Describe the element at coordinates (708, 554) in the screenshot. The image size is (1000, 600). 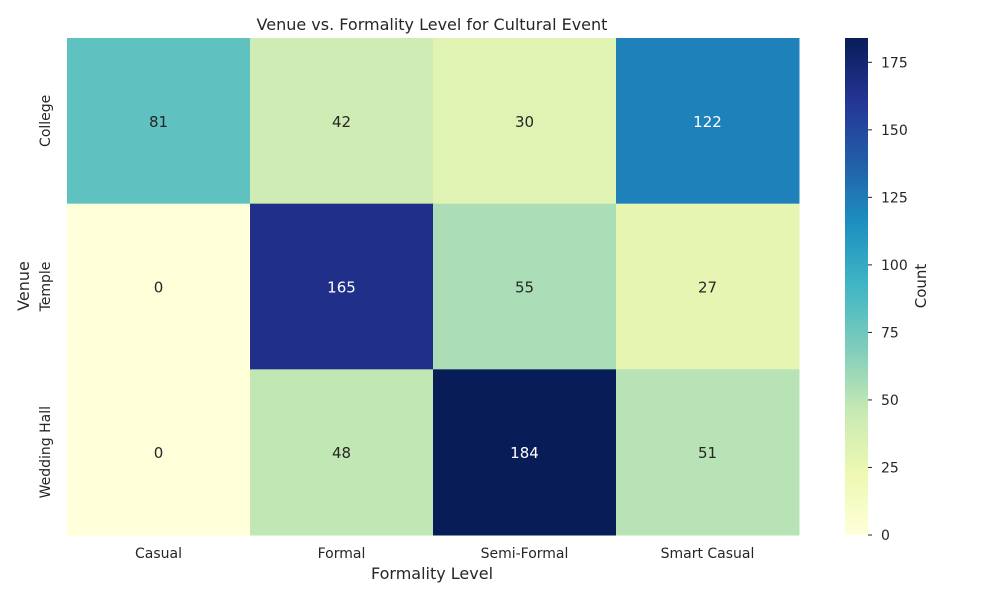
I see `x-tick-label: Smart Casual` at that location.